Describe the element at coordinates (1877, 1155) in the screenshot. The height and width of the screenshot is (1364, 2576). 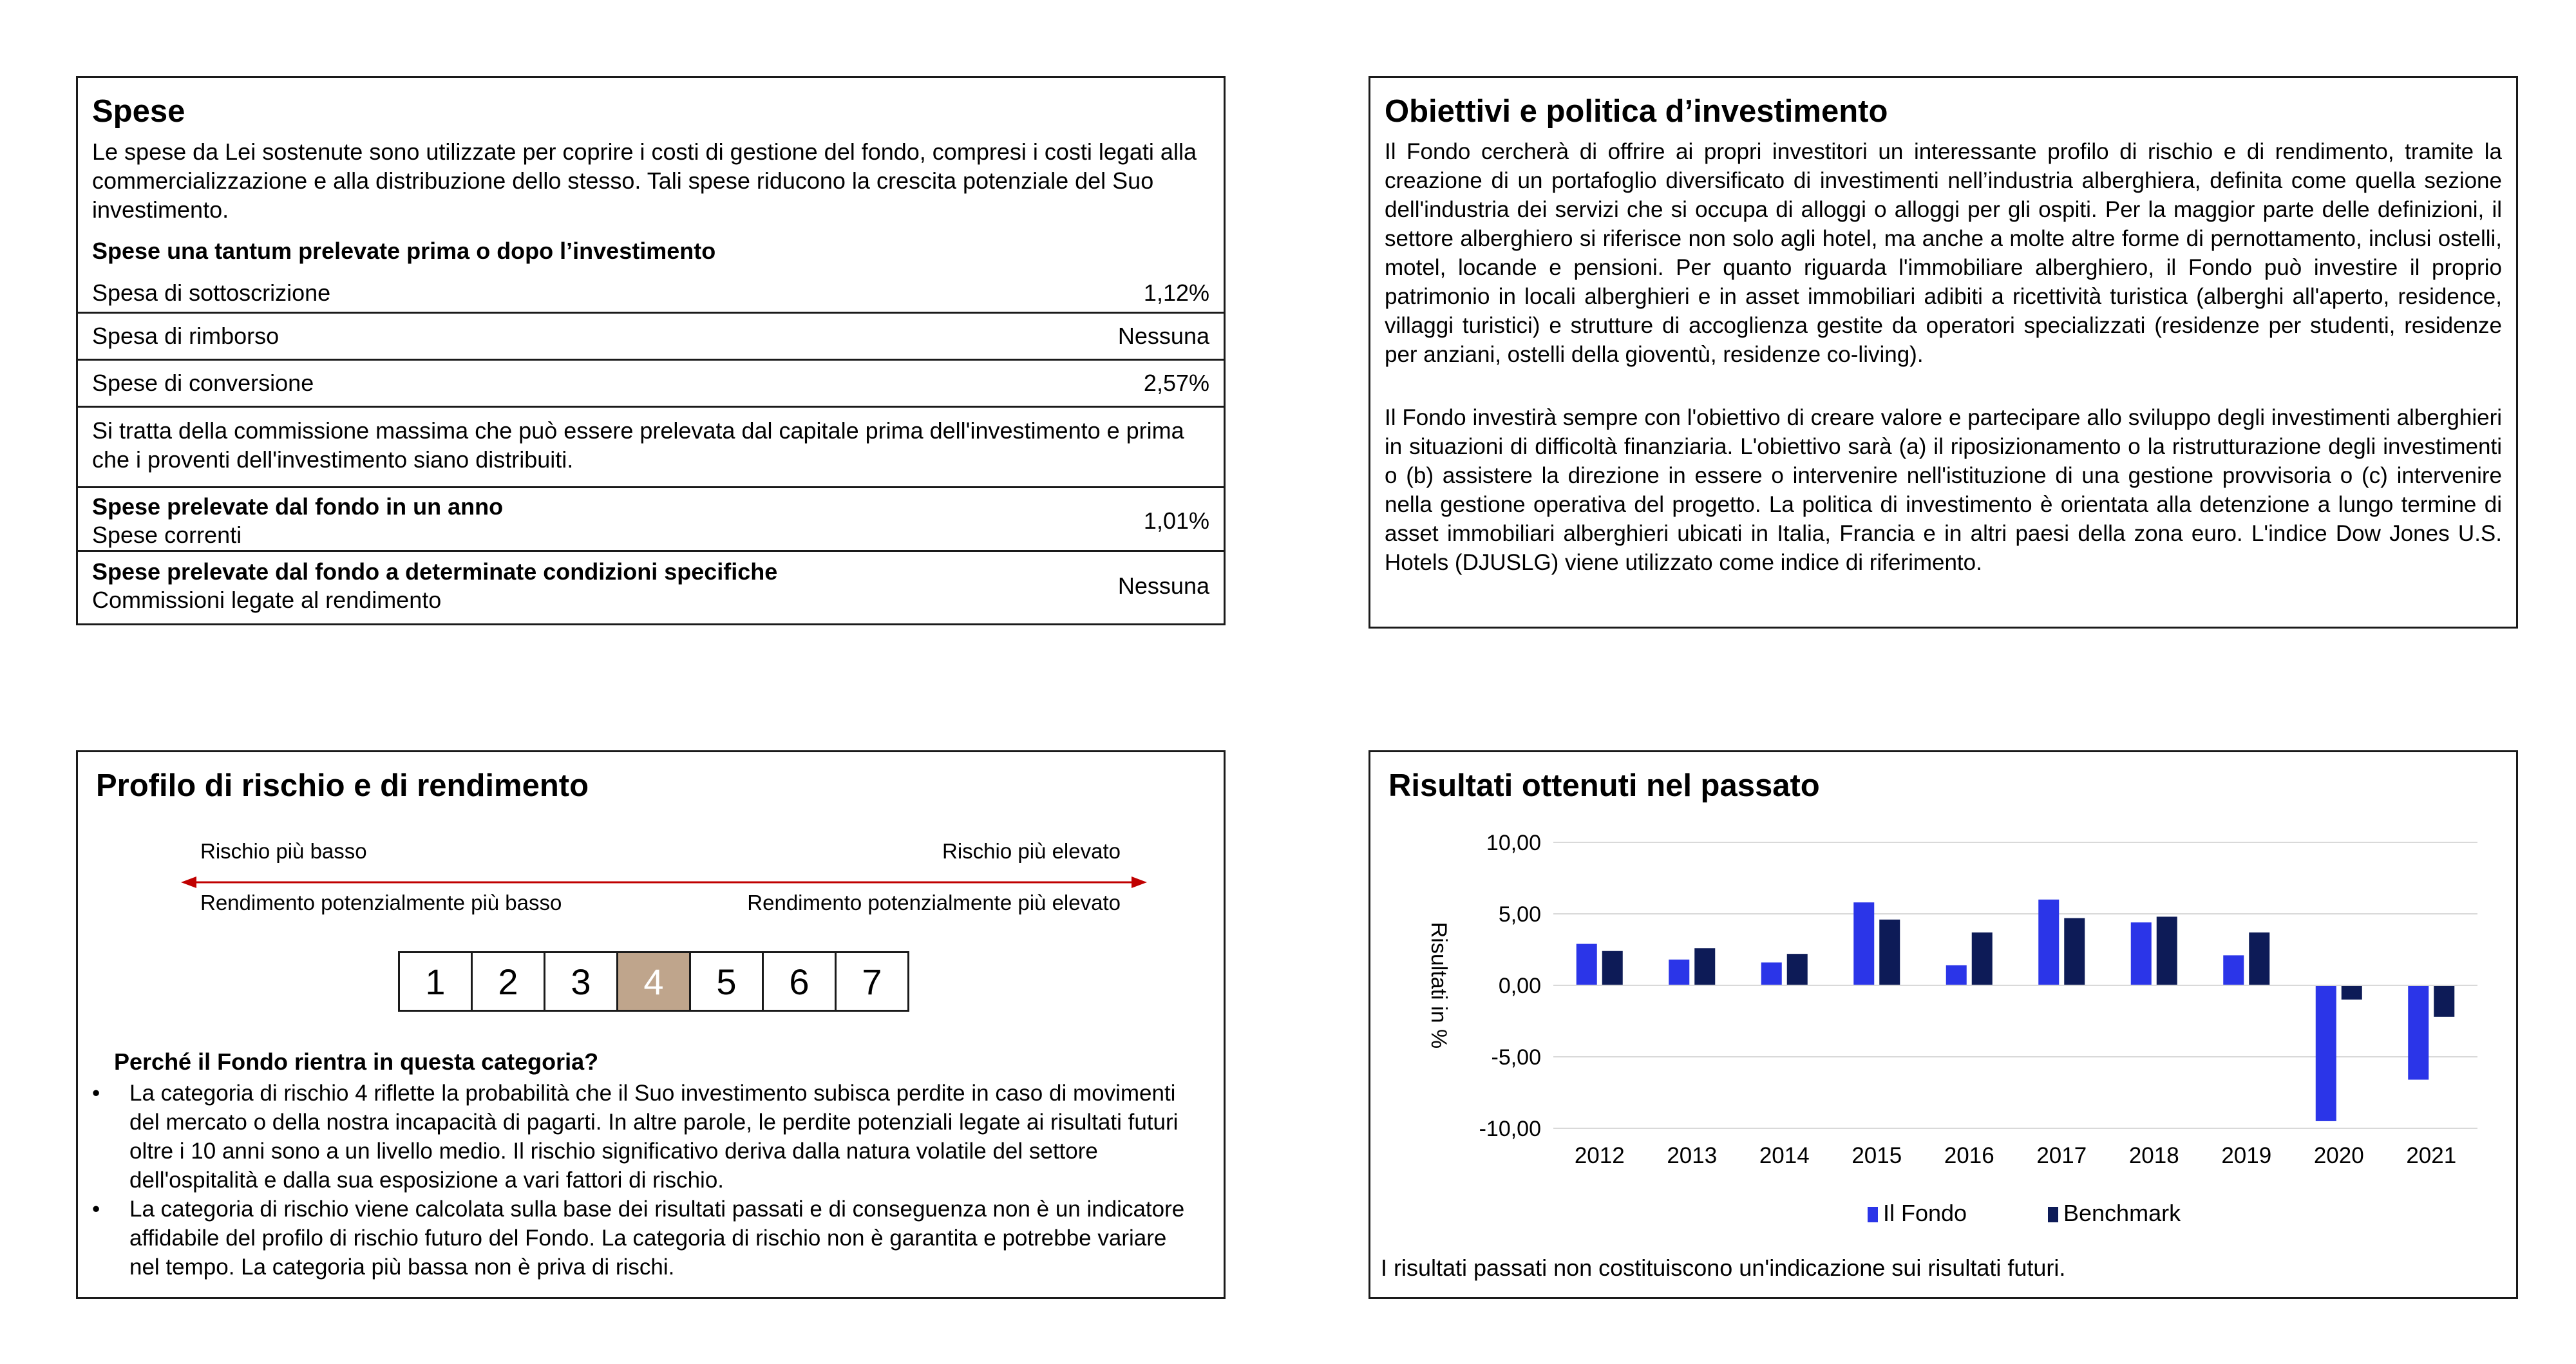
I see `x-tick-label: 2015` at that location.